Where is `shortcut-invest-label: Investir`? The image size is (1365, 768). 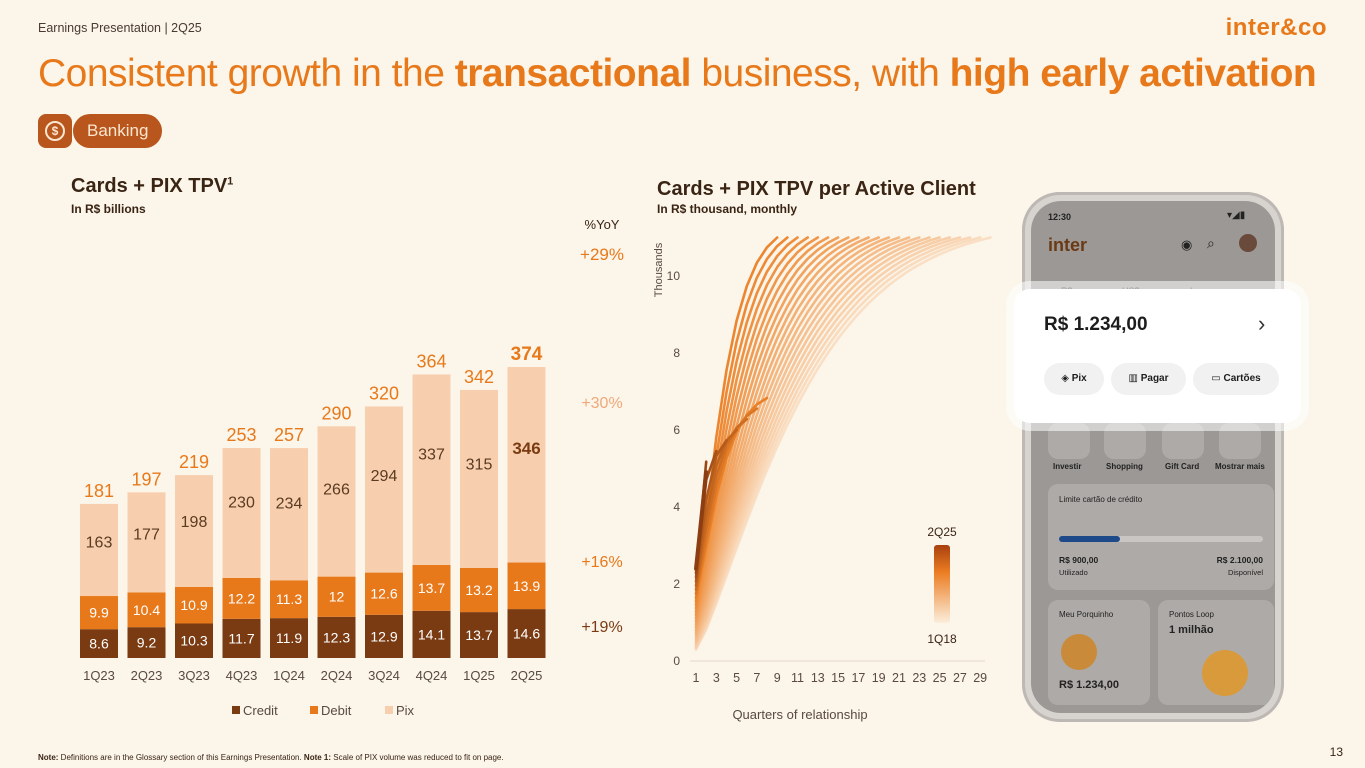 shortcut-invest-label: Investir is located at coordinates (1067, 466).